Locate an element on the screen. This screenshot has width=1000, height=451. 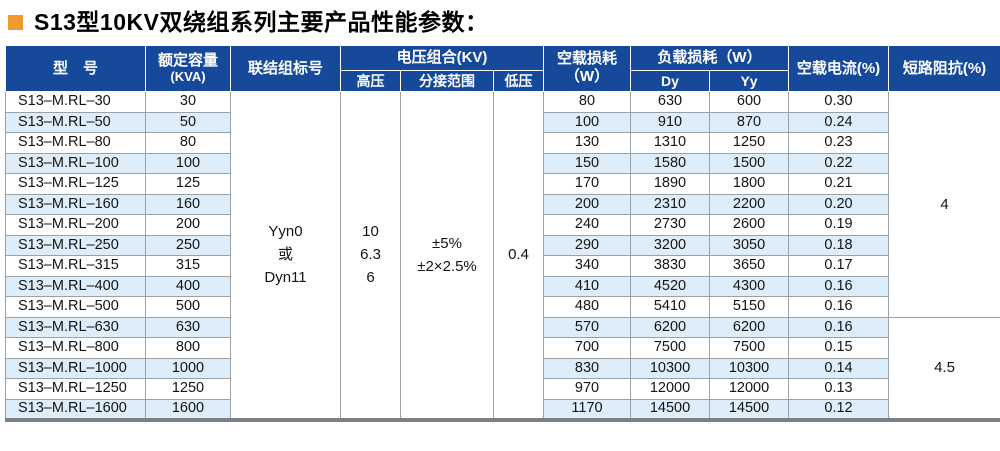
load-loss-yy-cell: 1800 is located at coordinates (749, 184).